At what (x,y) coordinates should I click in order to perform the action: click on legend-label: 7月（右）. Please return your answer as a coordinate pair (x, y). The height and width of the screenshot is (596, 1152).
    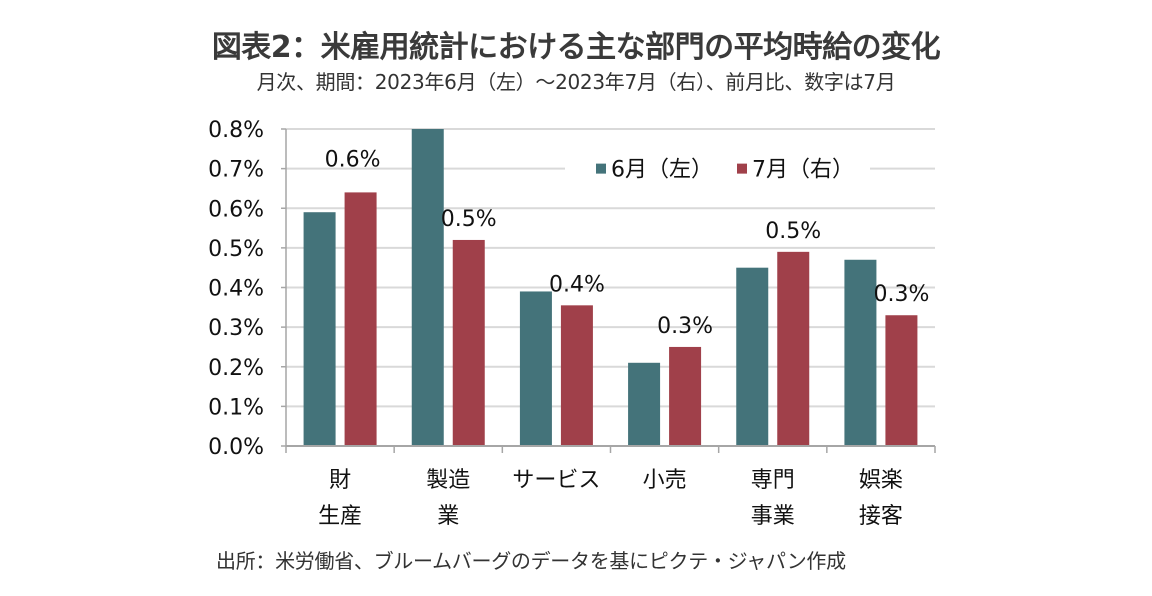
    Looking at the image, I should click on (803, 170).